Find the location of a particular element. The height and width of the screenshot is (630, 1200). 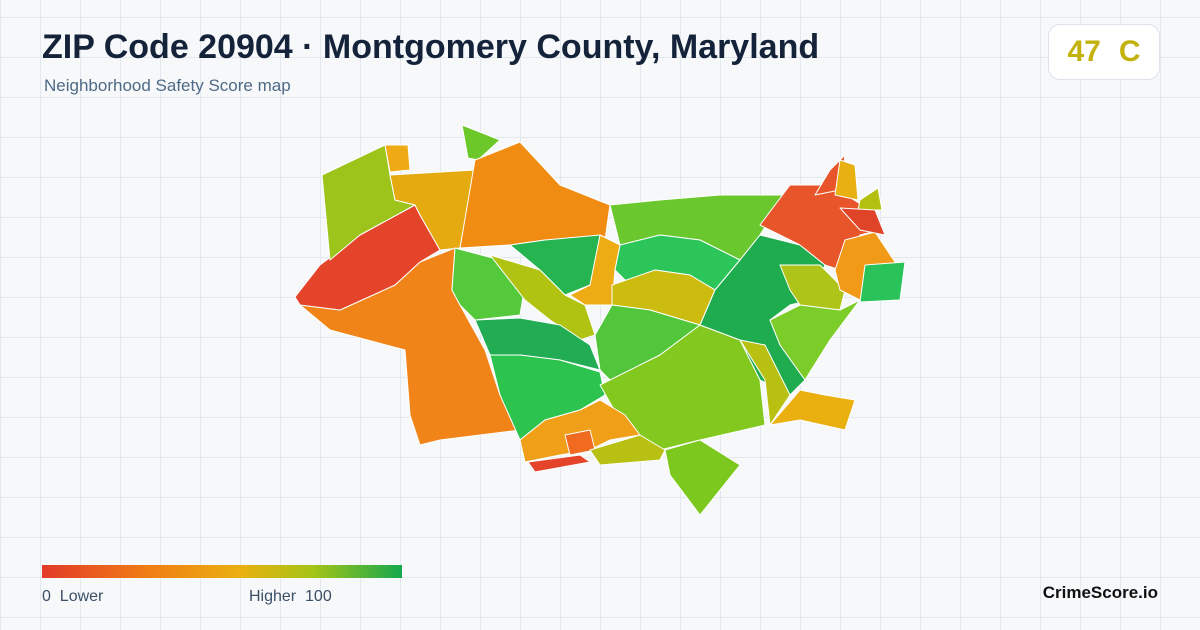

legend-low: 0 Lower is located at coordinates (72, 597).